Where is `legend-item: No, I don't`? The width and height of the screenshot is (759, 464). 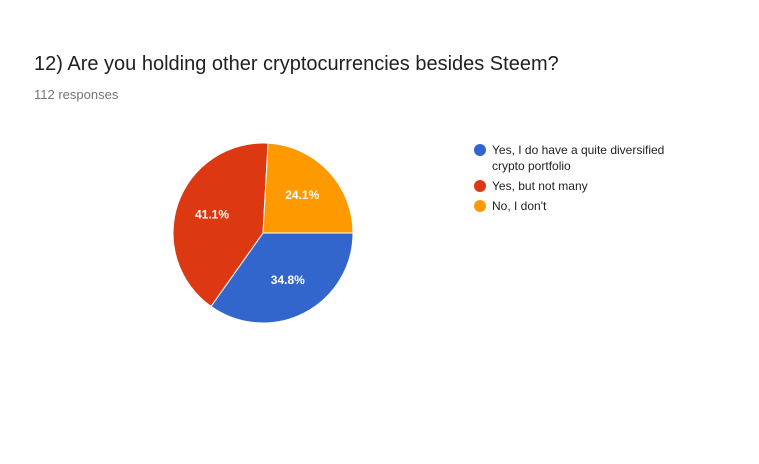 legend-item: No, I don't is located at coordinates (579, 206).